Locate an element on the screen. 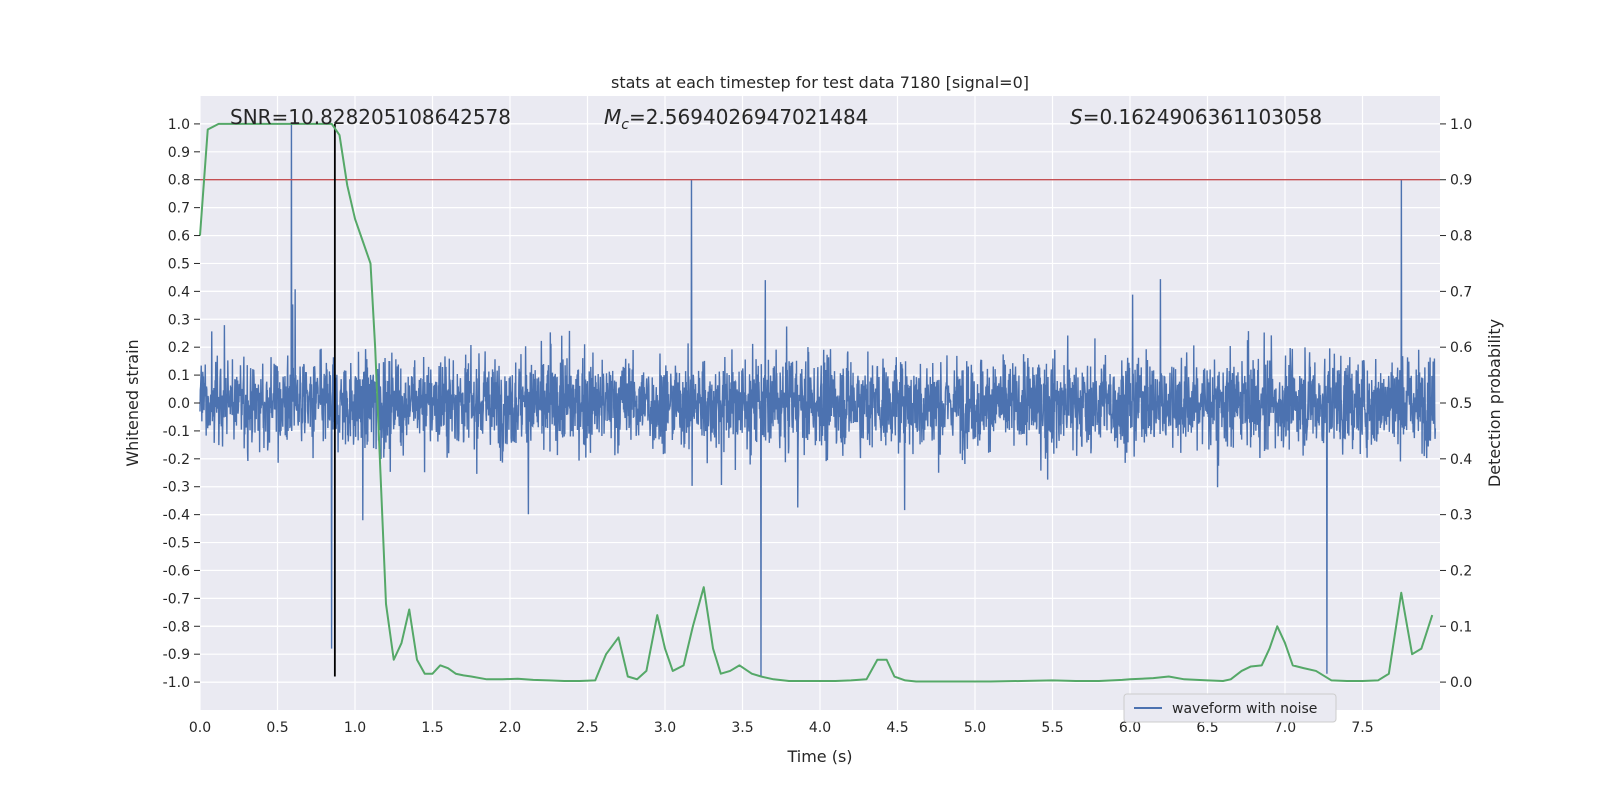 The height and width of the screenshot is (800, 1600). y-right-tick-7: 0.7 is located at coordinates (1461, 292).